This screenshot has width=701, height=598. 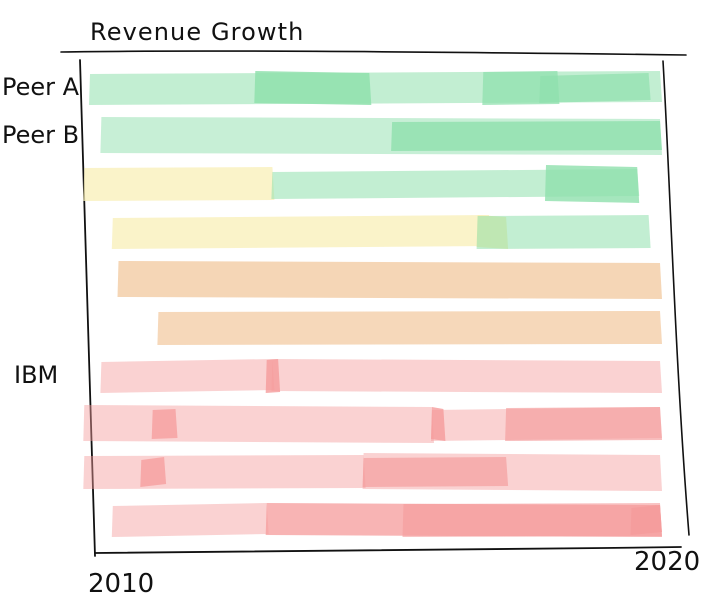 What do you see at coordinates (388, 550) in the screenshot?
I see `bottom-axis-line` at bounding box center [388, 550].